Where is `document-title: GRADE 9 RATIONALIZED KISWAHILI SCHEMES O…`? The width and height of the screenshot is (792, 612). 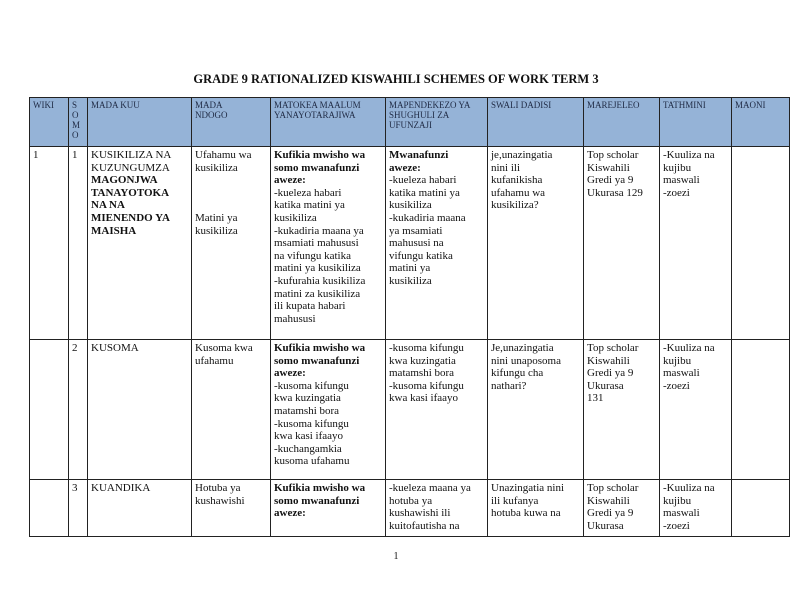 document-title: GRADE 9 RATIONALIZED KISWAHILI SCHEMES O… is located at coordinates (396, 79).